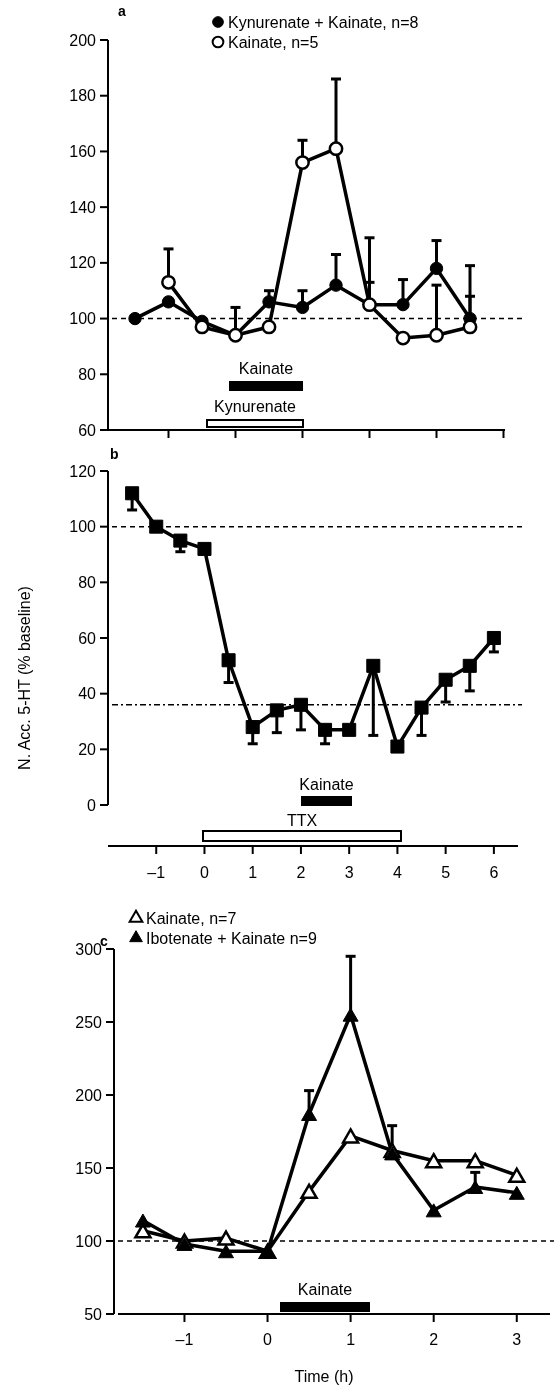 This screenshot has width=560, height=1392. Describe the element at coordinates (89, 1168) in the screenshot. I see `y-tick-label: 150` at that location.